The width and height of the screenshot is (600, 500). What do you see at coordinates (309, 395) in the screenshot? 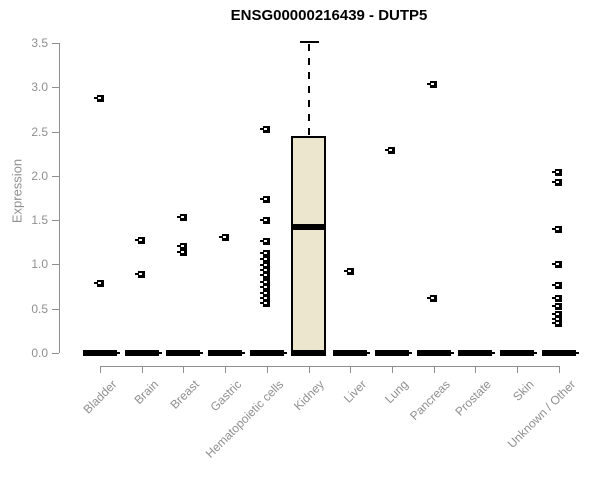
I see `x-category-label: Kidney` at bounding box center [309, 395].